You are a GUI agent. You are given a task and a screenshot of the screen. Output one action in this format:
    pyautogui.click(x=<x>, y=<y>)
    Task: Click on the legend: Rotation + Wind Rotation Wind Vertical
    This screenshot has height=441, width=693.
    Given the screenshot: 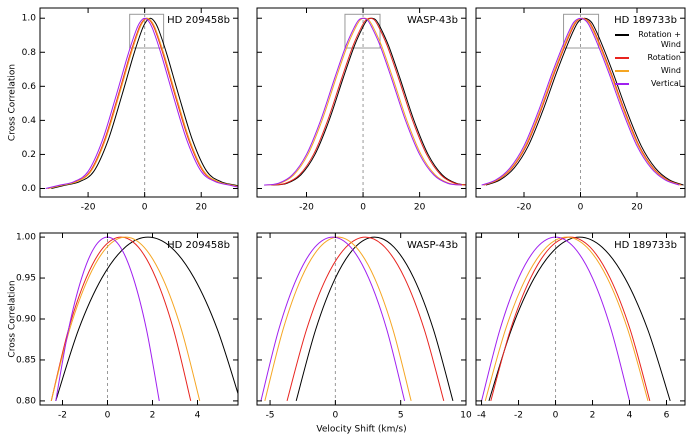 What is the action you would take?
    pyautogui.click(x=644, y=61)
    